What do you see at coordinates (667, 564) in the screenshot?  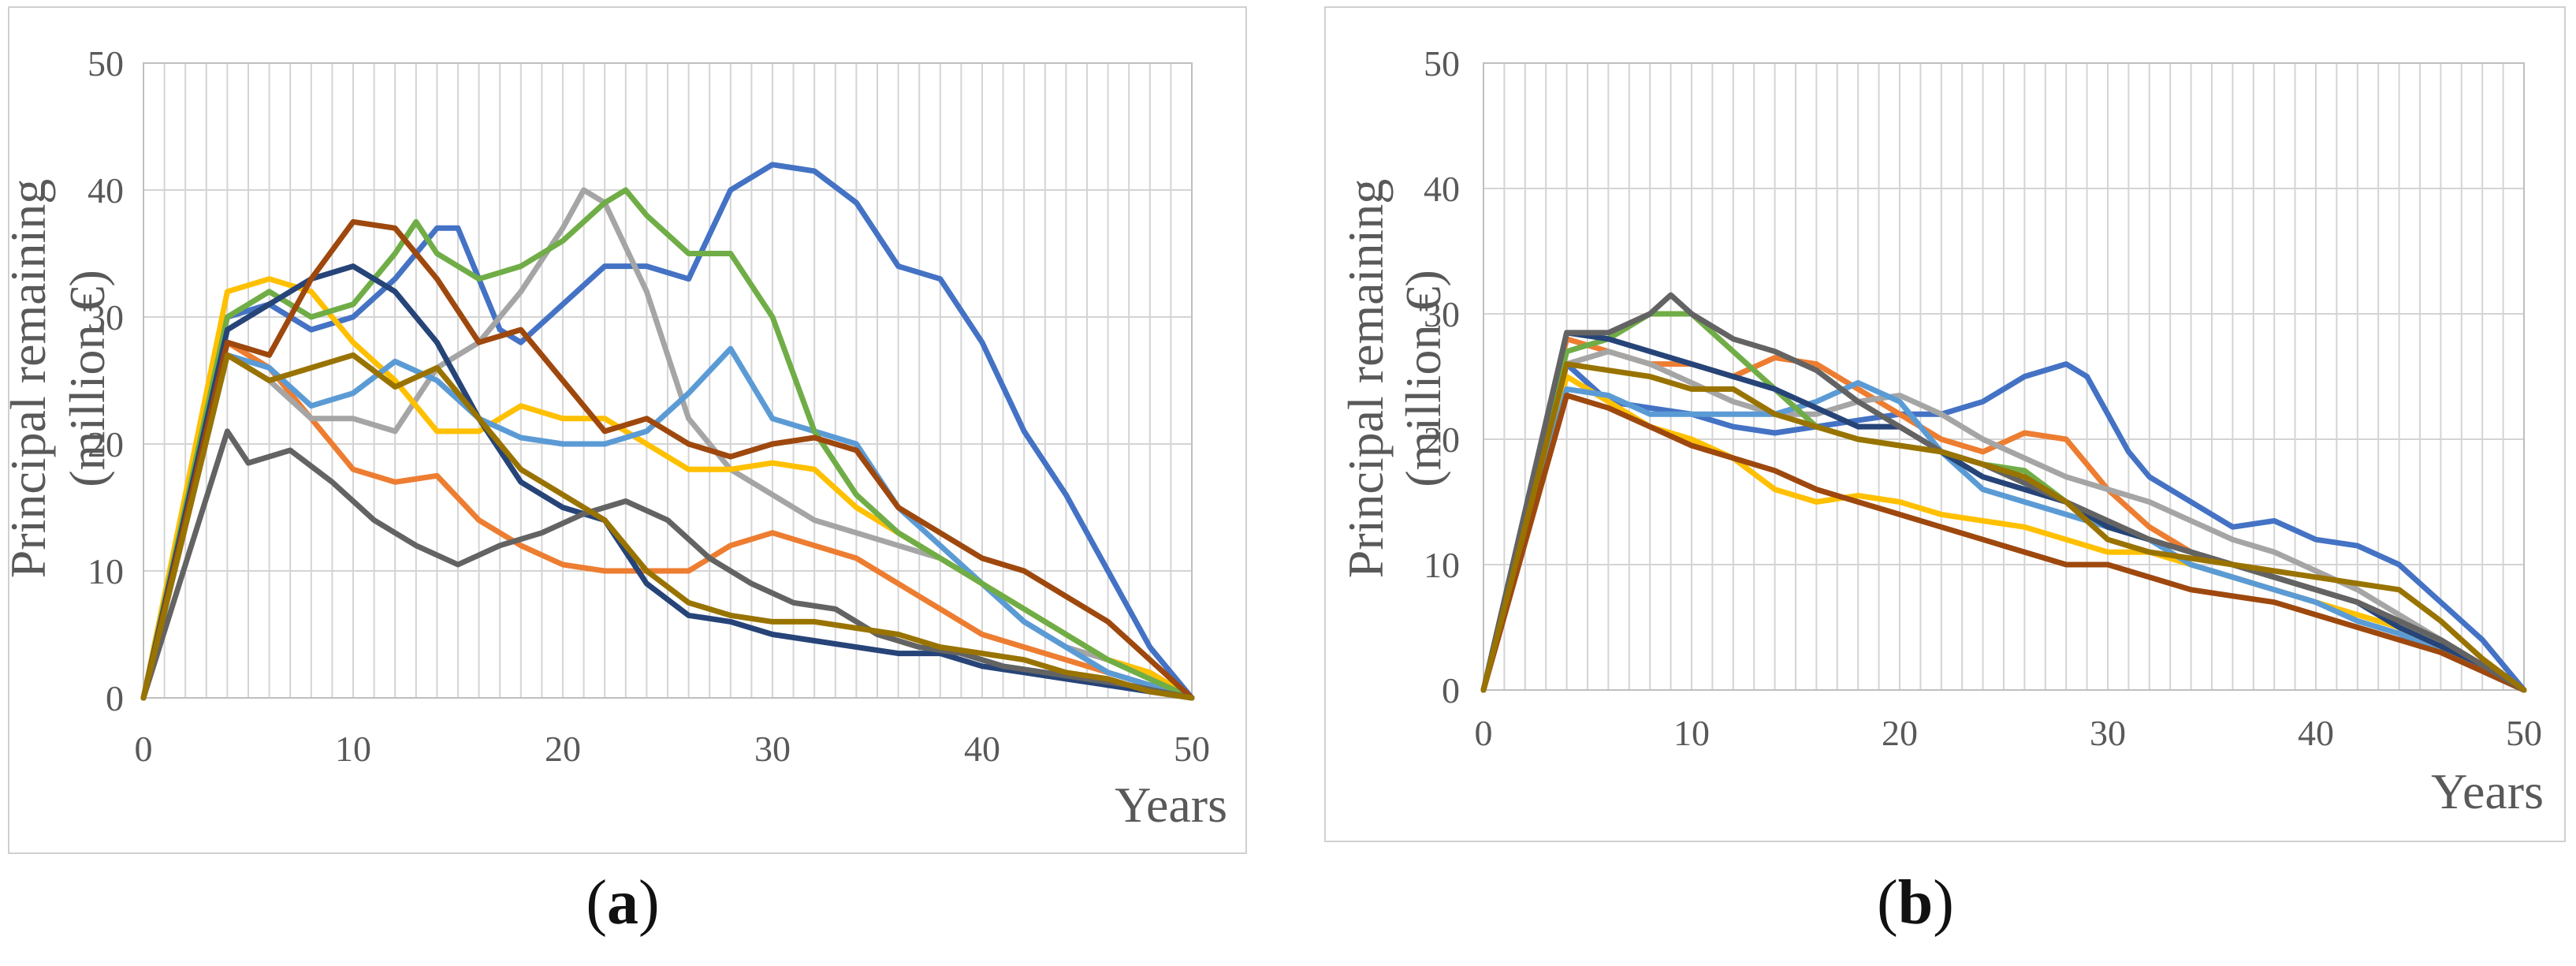 I see `series-line-s9` at bounding box center [667, 564].